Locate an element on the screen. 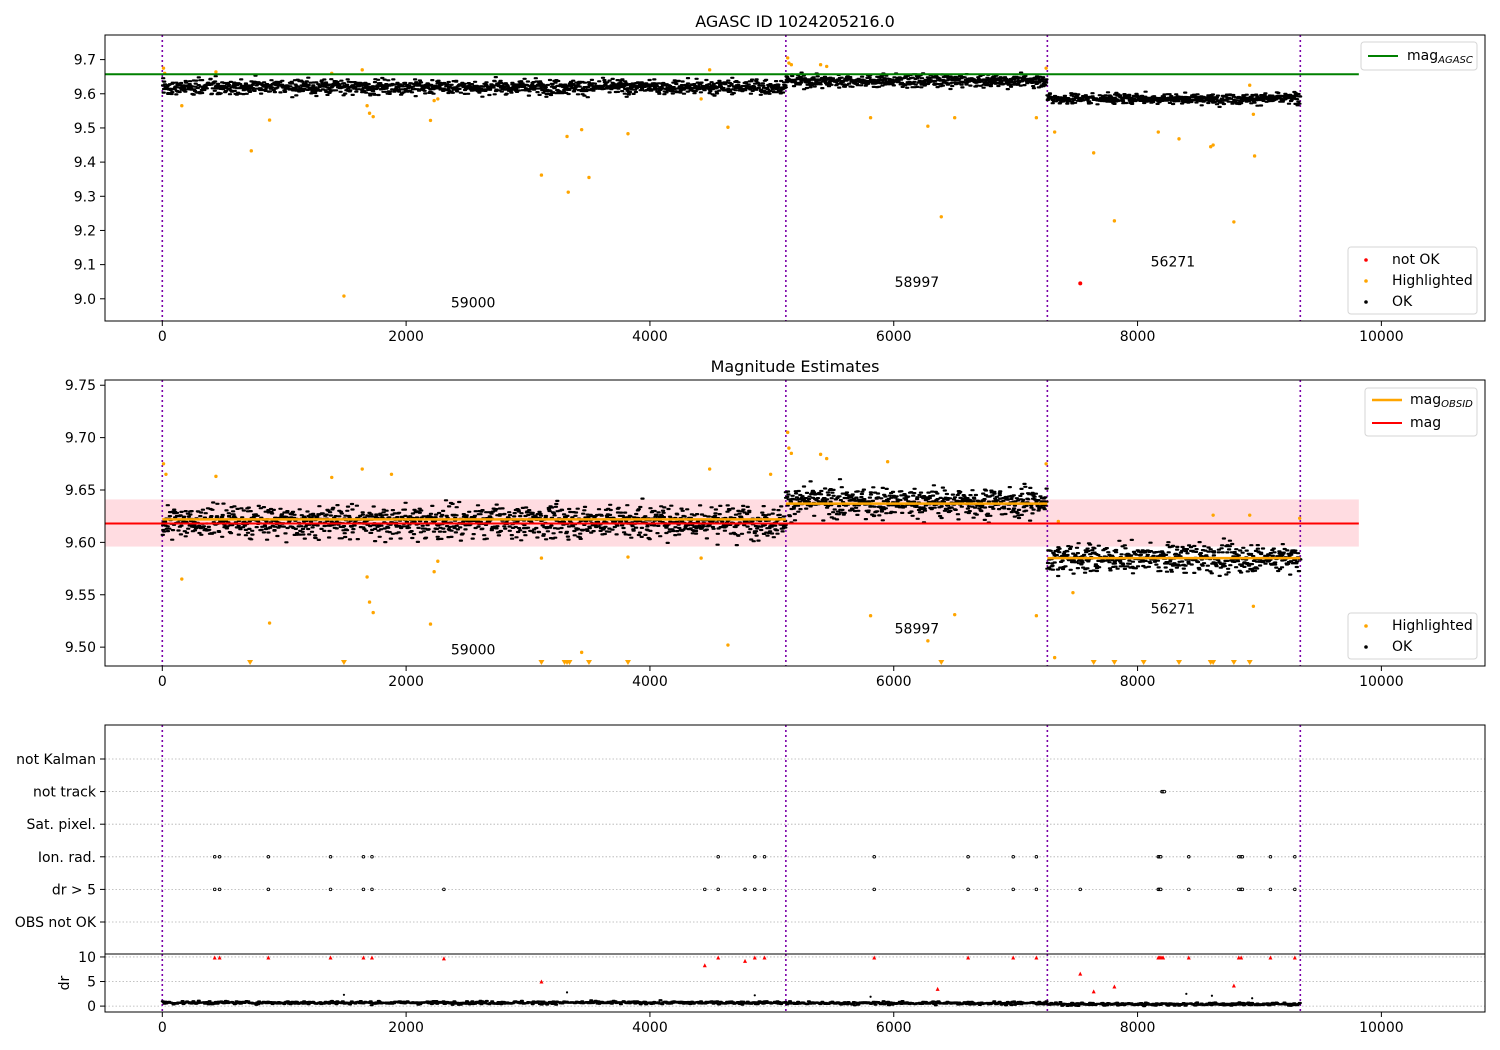 This screenshot has height=1050, width=1500. dr-panel-frame is located at coordinates (795, 983).